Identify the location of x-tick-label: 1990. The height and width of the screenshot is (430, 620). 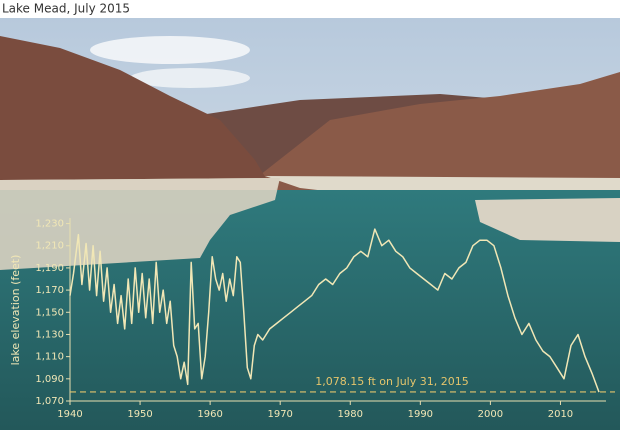
(420, 414).